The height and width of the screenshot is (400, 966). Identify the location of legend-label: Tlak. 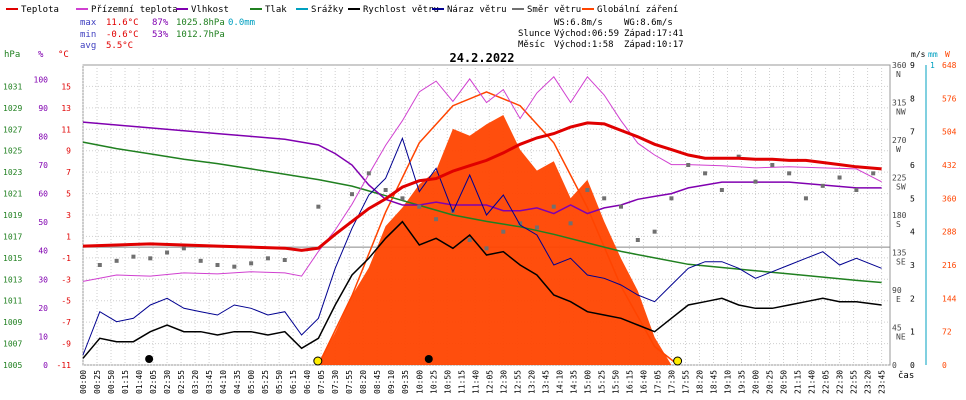
(276, 10).